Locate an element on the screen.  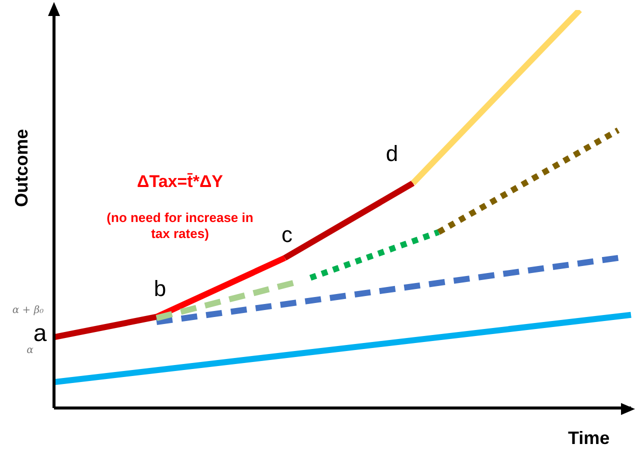
text: α is located at coordinates (30, 351).